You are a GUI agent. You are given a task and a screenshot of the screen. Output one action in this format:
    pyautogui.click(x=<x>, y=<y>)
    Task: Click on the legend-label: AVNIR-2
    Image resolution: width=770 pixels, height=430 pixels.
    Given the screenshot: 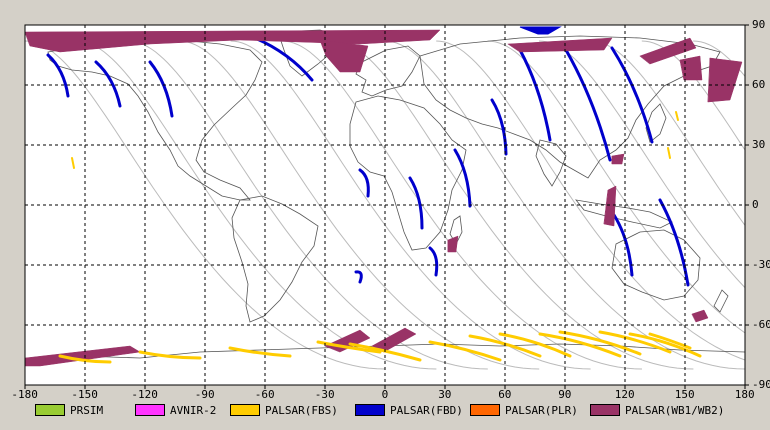 What is the action you would take?
    pyautogui.click(x=193, y=410)
    